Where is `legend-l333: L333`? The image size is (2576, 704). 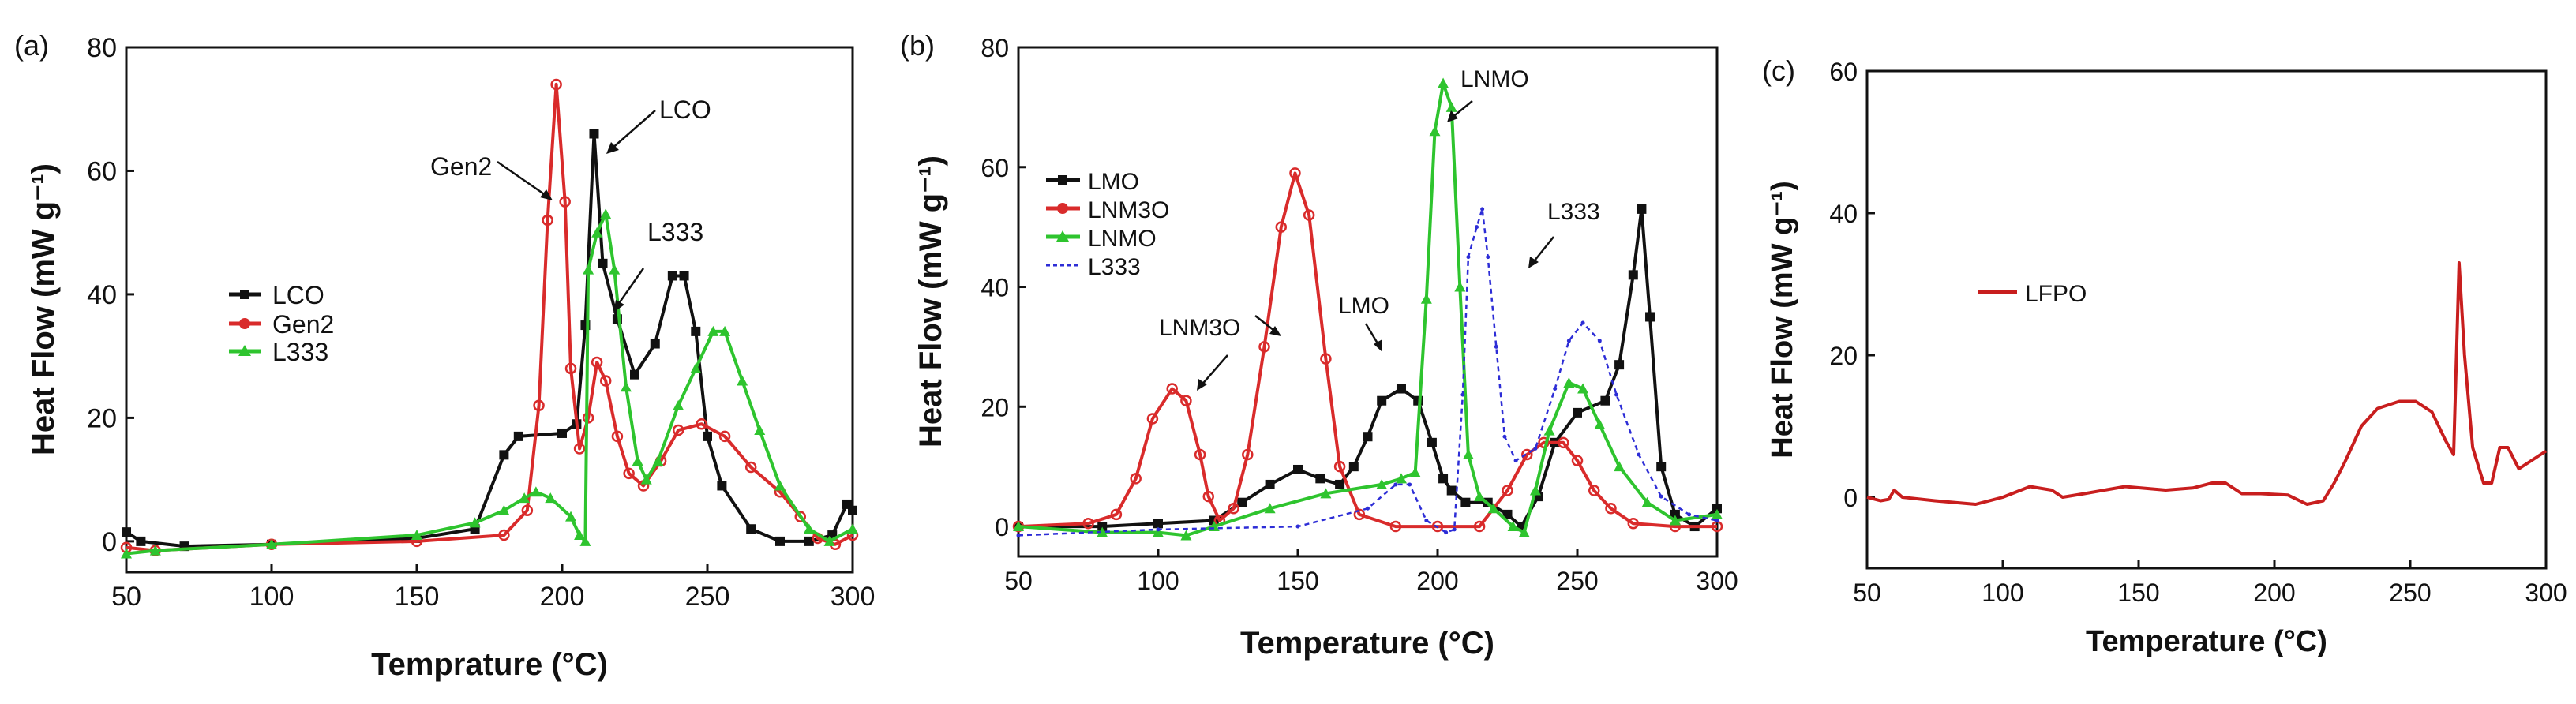 legend-l333: L333 is located at coordinates (300, 352).